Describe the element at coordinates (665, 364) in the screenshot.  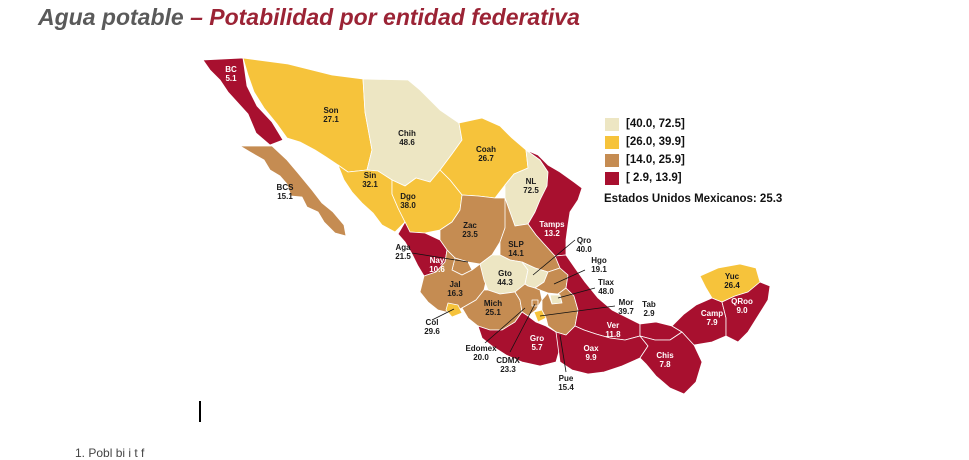
I see `label-chis-value: 7.8` at that location.